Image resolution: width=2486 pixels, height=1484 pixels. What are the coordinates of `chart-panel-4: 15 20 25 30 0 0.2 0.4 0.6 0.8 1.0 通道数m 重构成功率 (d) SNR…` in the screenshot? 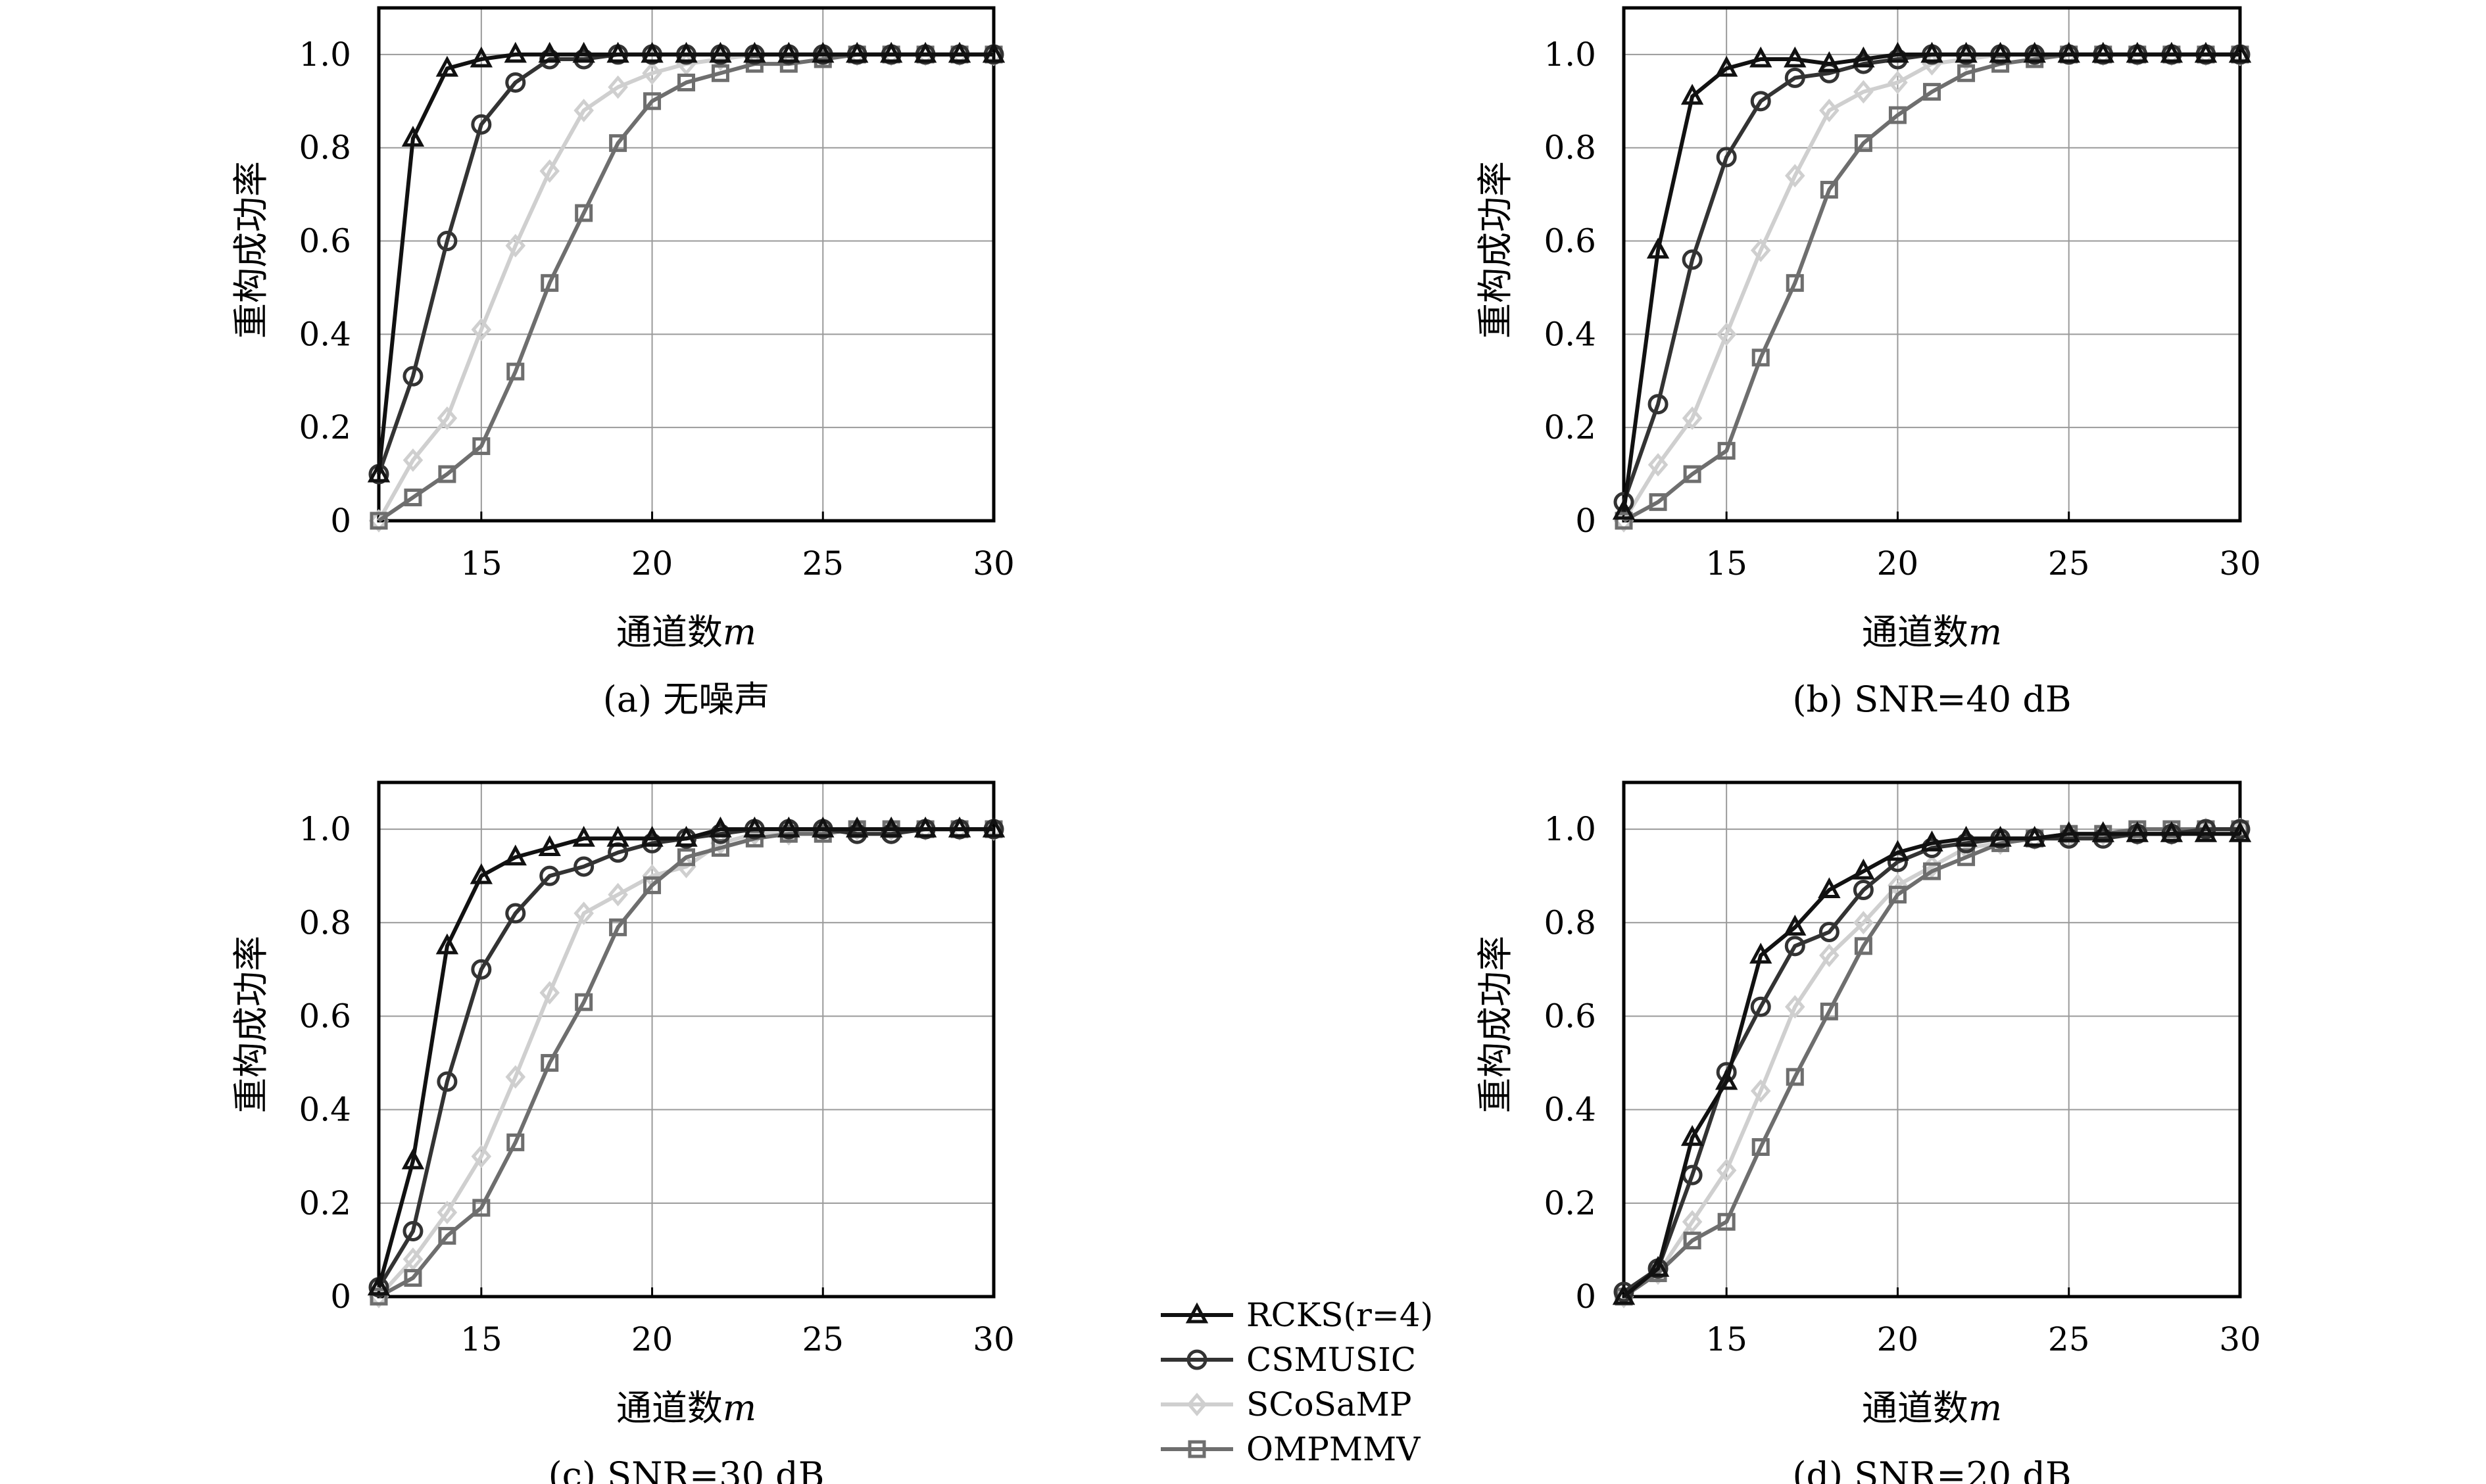 It's located at (1868, 1132).